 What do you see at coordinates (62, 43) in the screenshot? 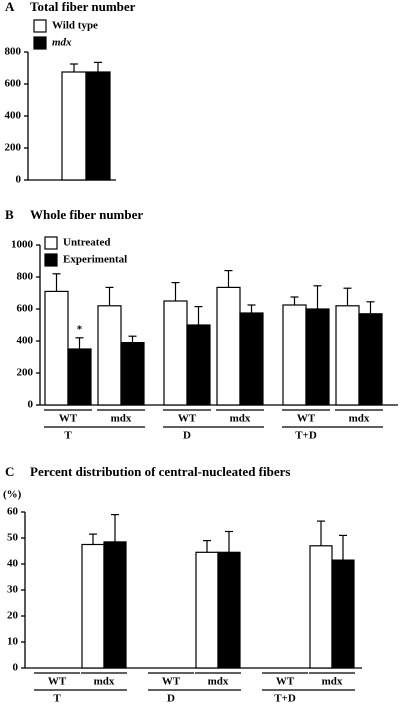
I see `legend-label: mdx` at bounding box center [62, 43].